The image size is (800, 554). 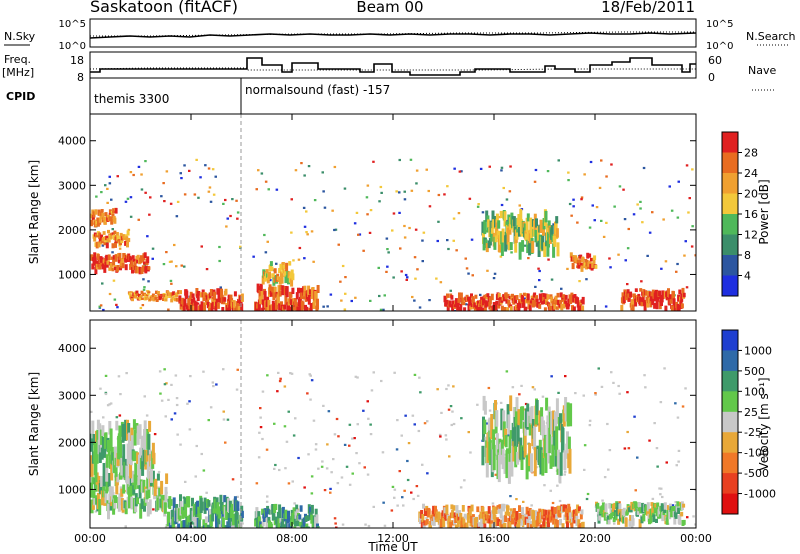 I want to click on colorbar-tick-label: -1000, so click(x=760, y=494).